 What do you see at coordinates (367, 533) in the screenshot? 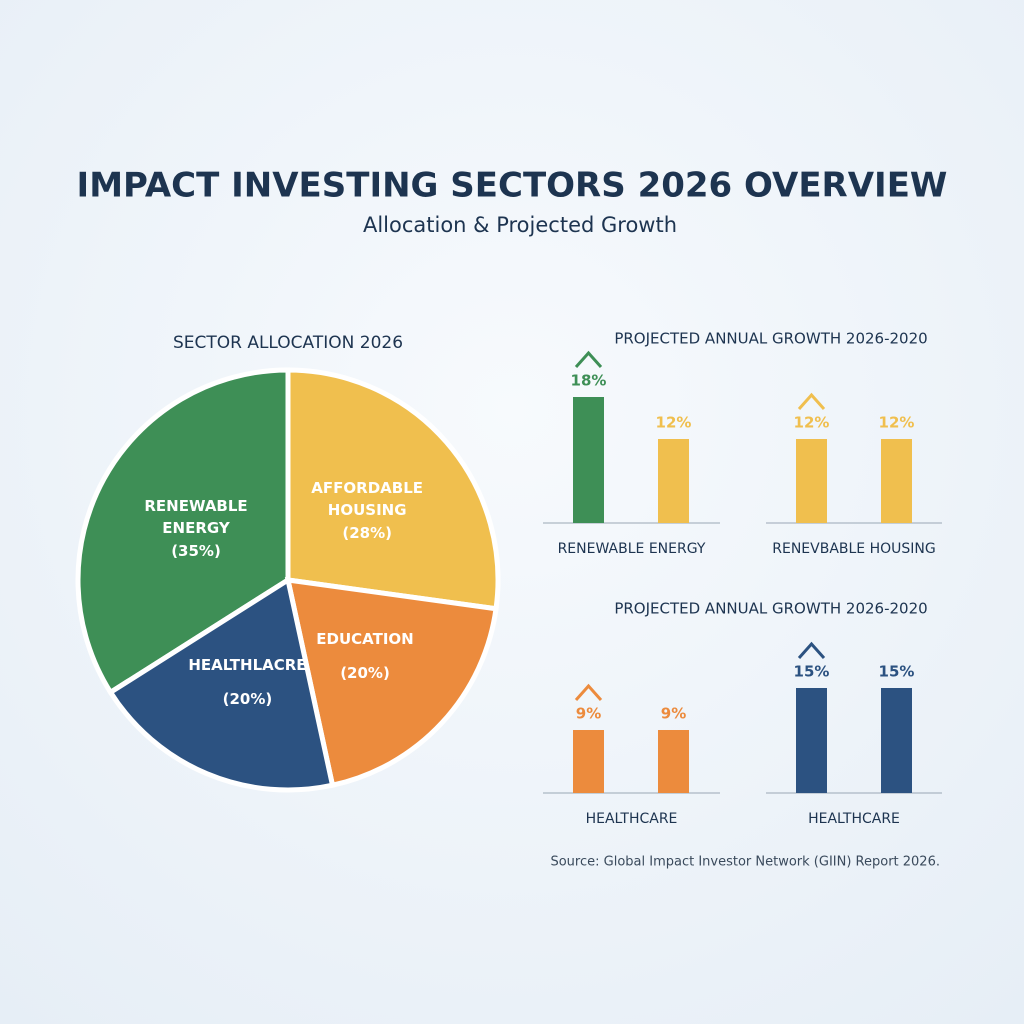
I see `slice-value: (28%)` at bounding box center [367, 533].